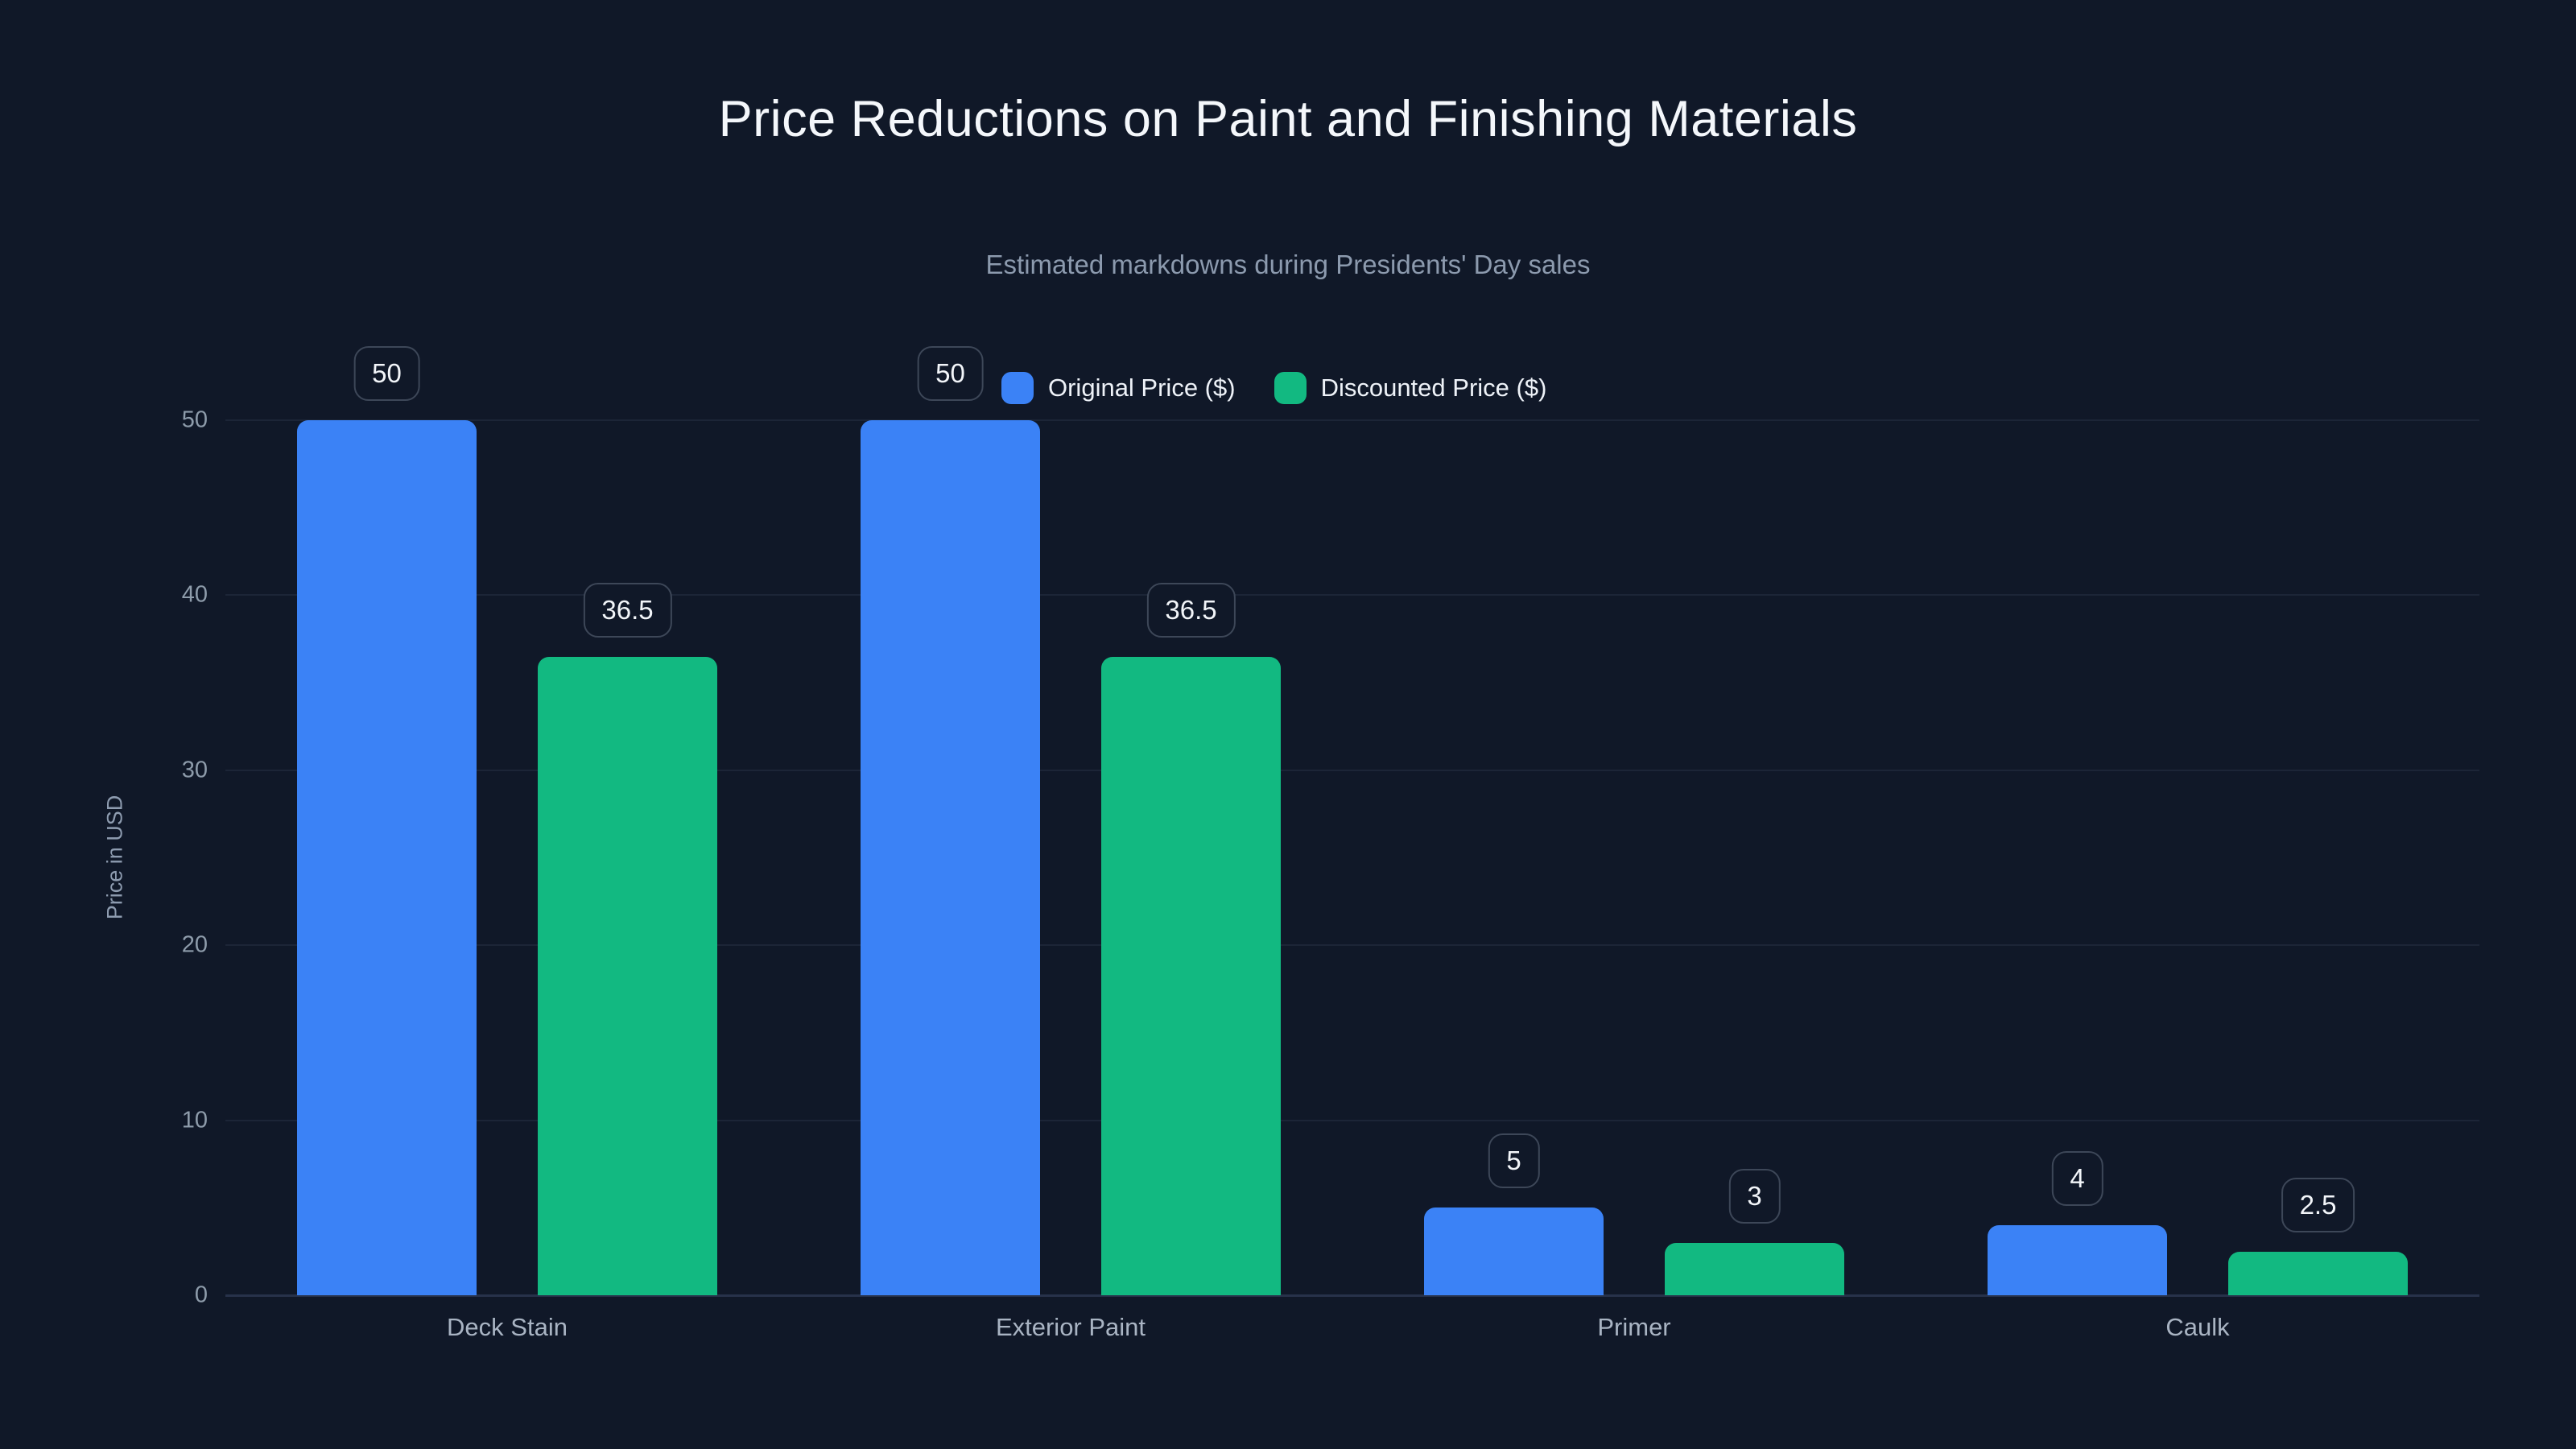 This screenshot has width=2576, height=1449. I want to click on x-category-label-deck-stain: Deck Stain, so click(507, 1327).